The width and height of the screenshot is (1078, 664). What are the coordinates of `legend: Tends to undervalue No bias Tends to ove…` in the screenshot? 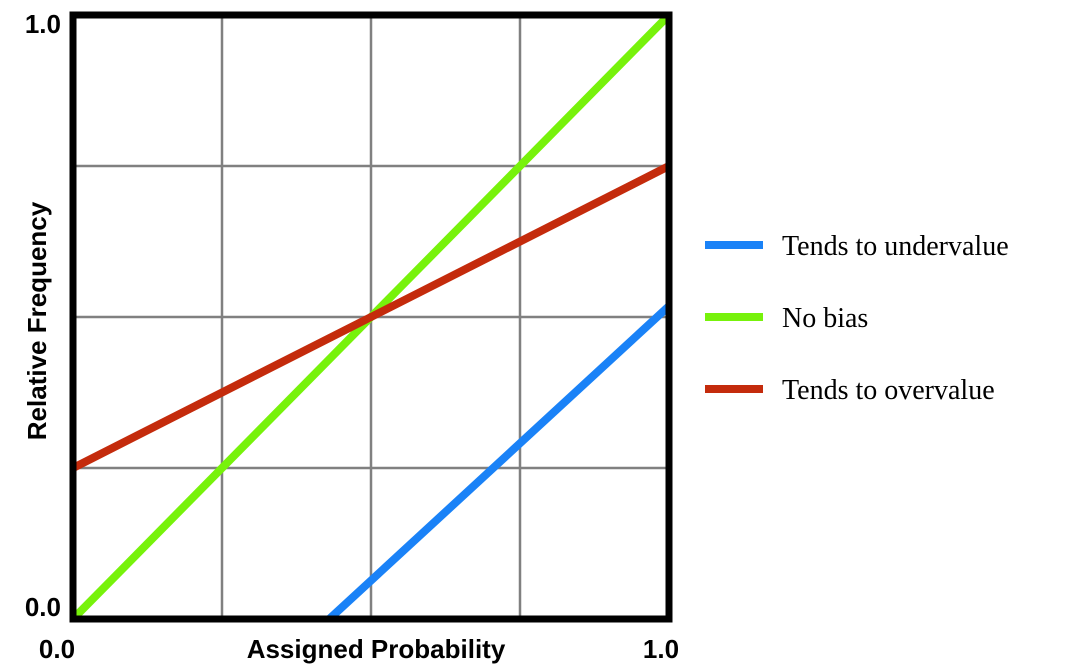 It's located at (857, 318).